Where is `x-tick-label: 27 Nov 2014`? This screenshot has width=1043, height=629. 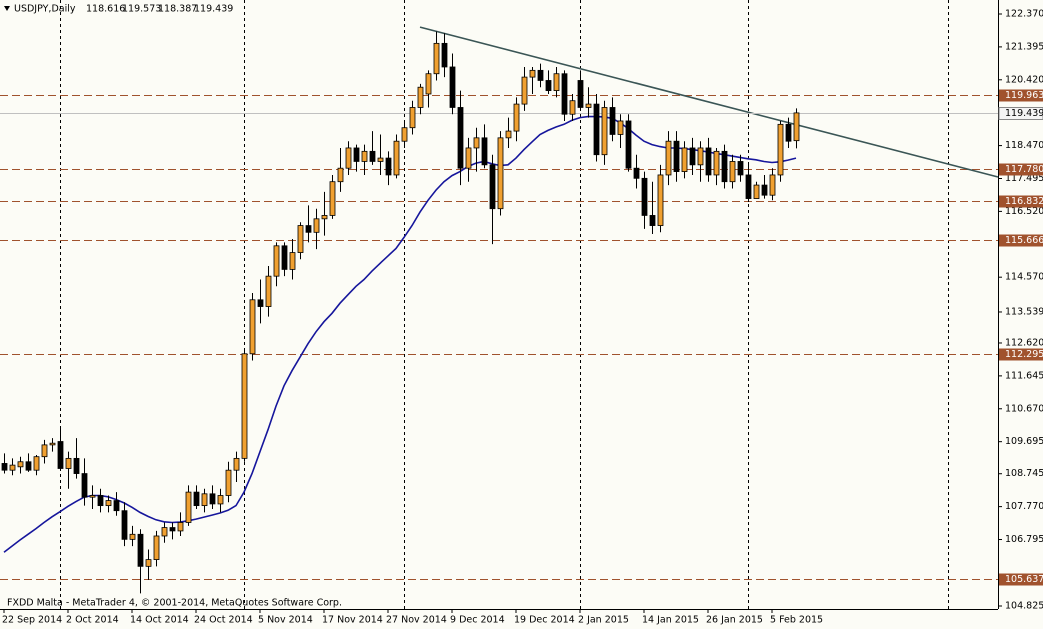
x-tick-label: 27 Nov 2014 is located at coordinates (416, 620).